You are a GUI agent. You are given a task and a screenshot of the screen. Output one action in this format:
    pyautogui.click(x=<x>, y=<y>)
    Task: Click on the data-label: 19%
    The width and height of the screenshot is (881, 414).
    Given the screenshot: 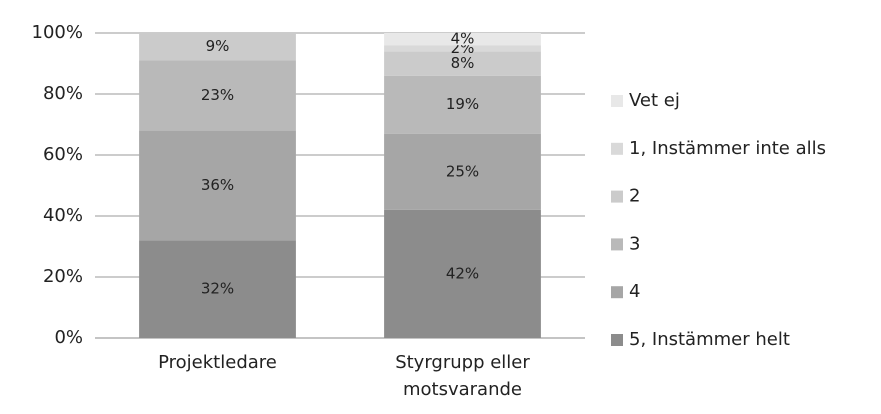 What is the action you would take?
    pyautogui.click(x=462, y=104)
    